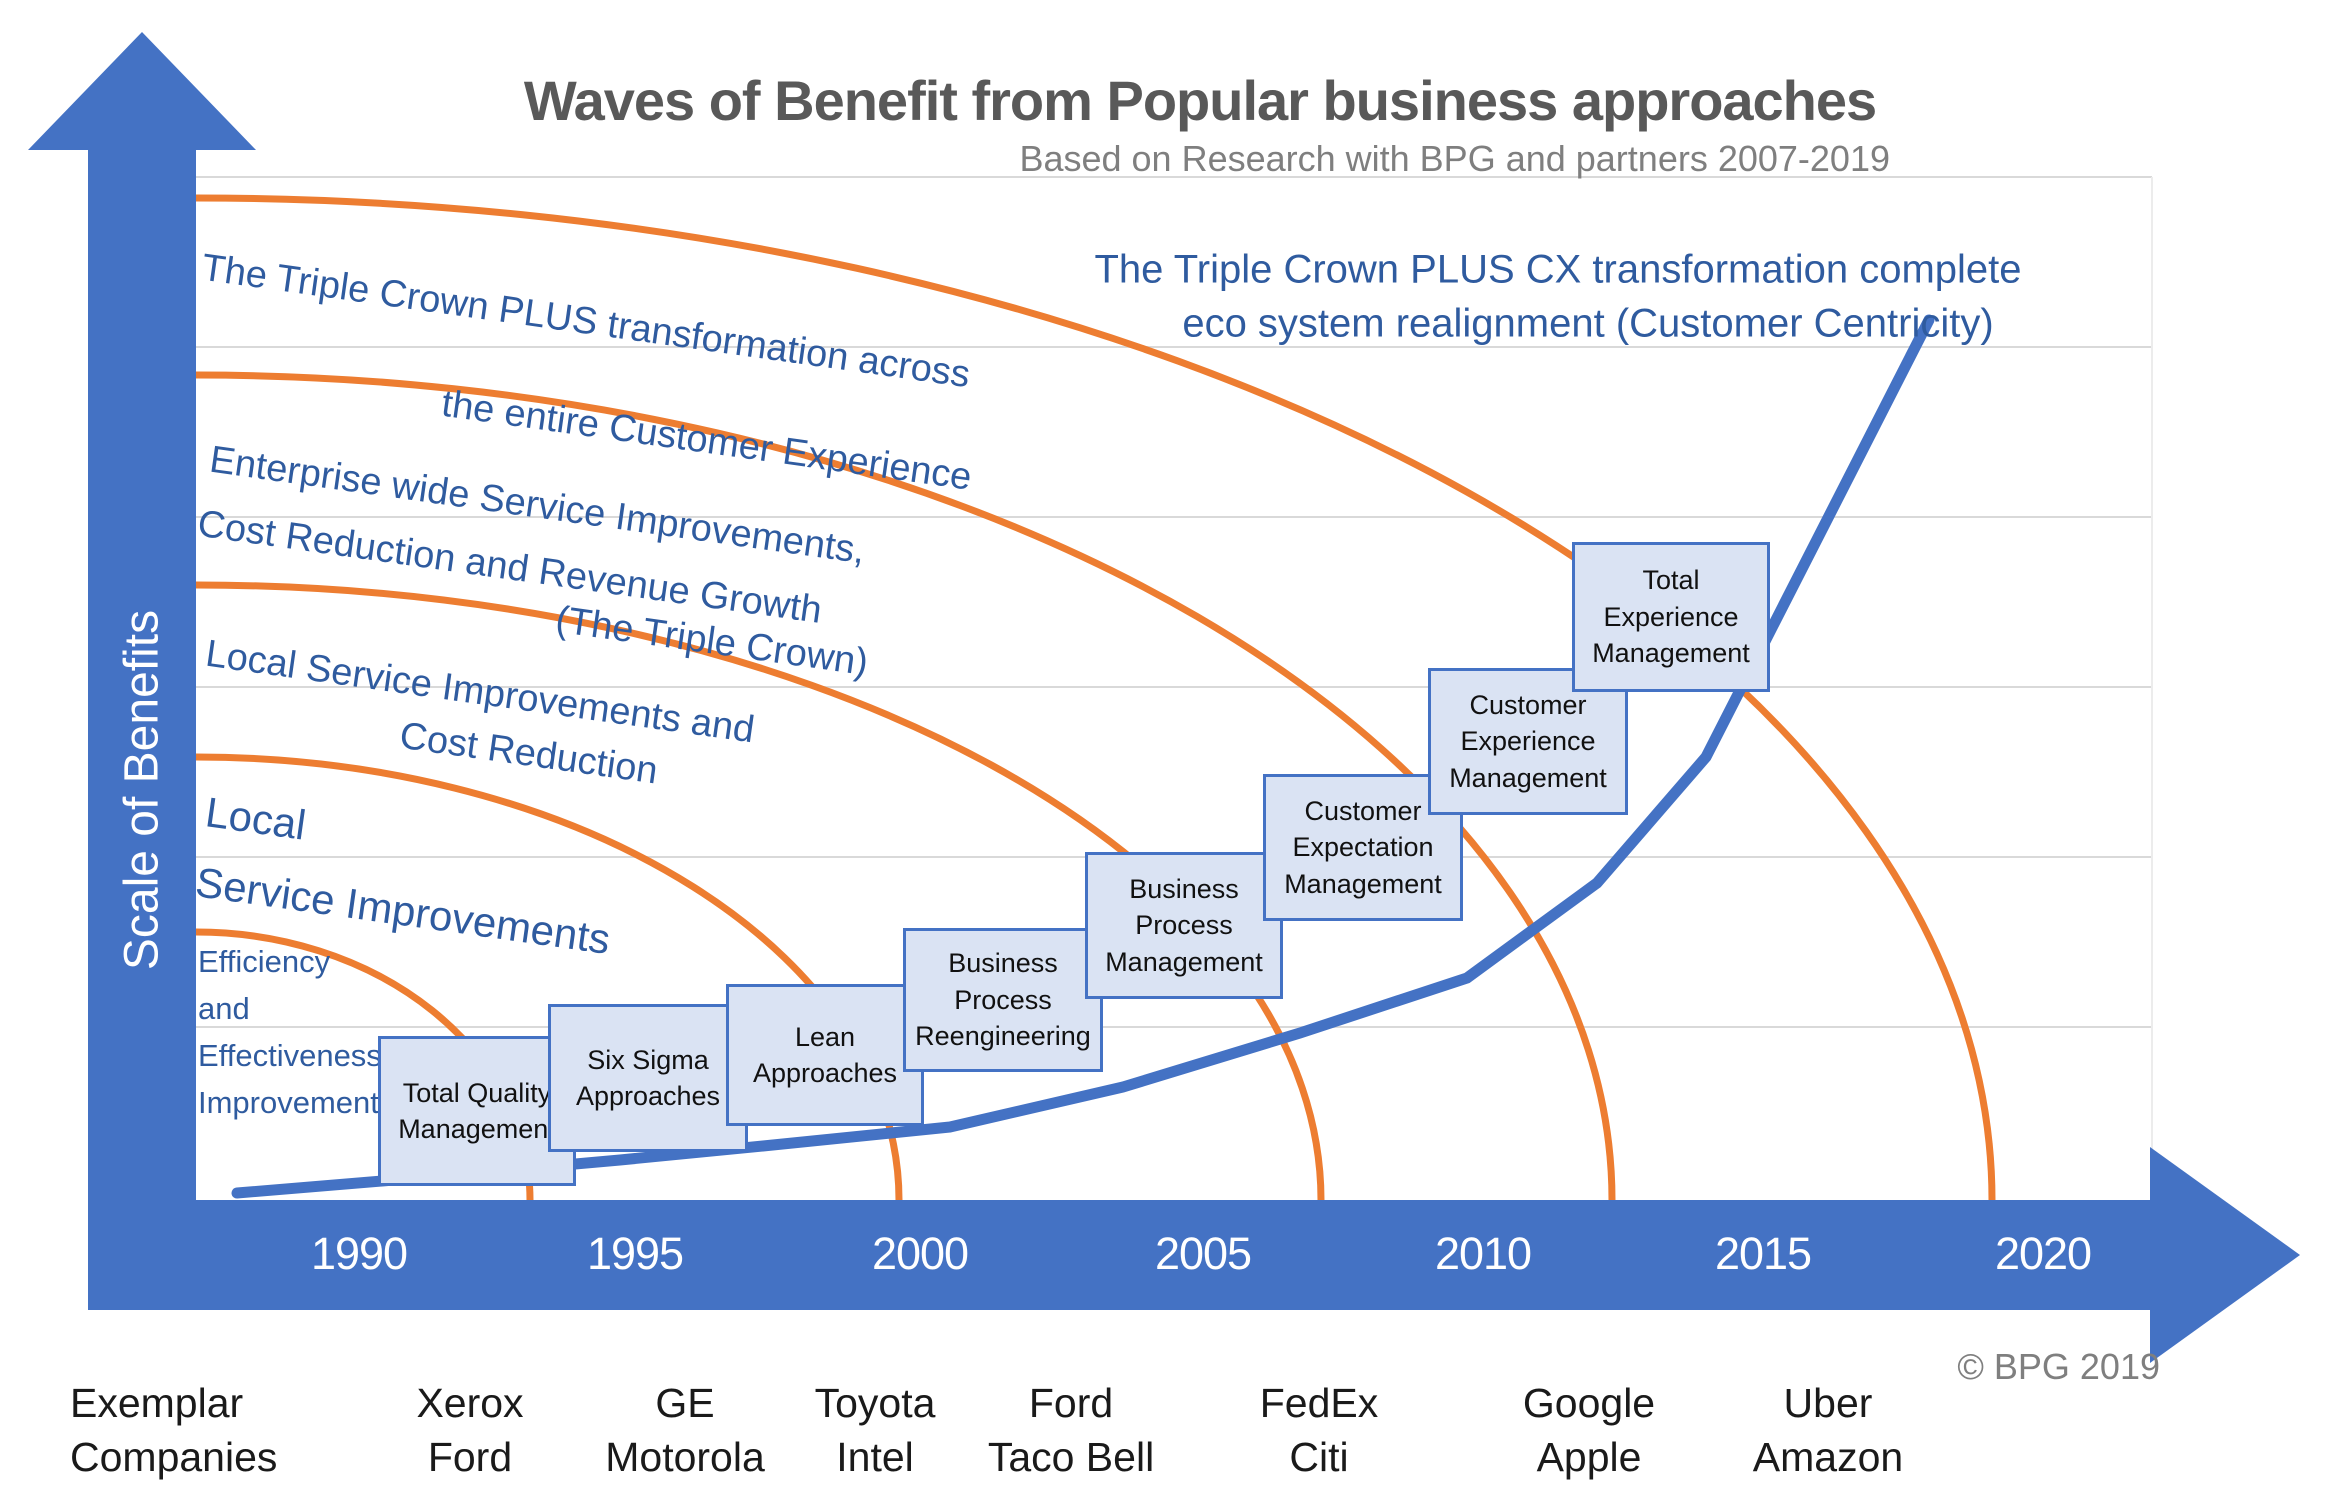 The image size is (2340, 1510). What do you see at coordinates (685, 1403) in the screenshot?
I see `company-name: GE` at bounding box center [685, 1403].